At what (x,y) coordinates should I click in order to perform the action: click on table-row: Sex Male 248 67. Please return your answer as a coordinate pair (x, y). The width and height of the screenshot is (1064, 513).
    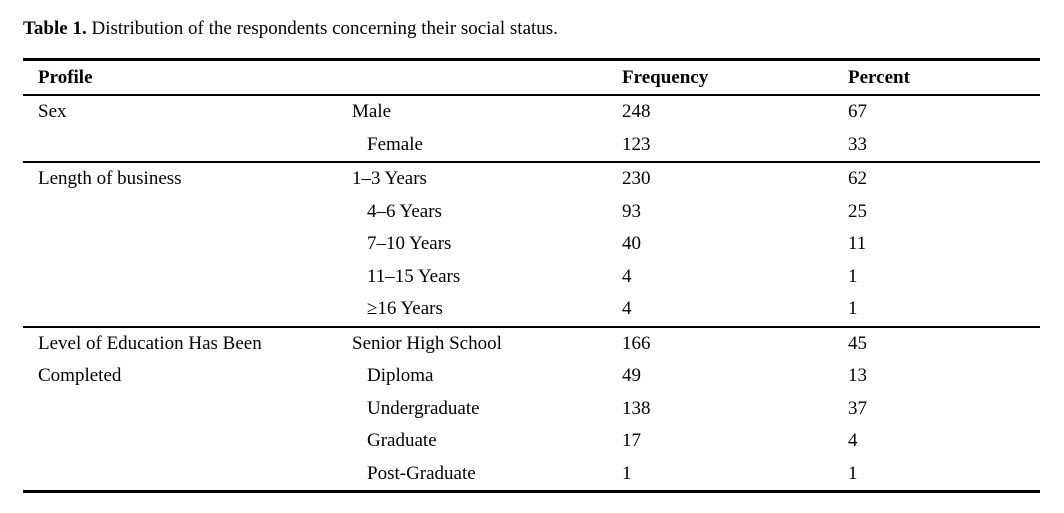
    Looking at the image, I should click on (531, 112).